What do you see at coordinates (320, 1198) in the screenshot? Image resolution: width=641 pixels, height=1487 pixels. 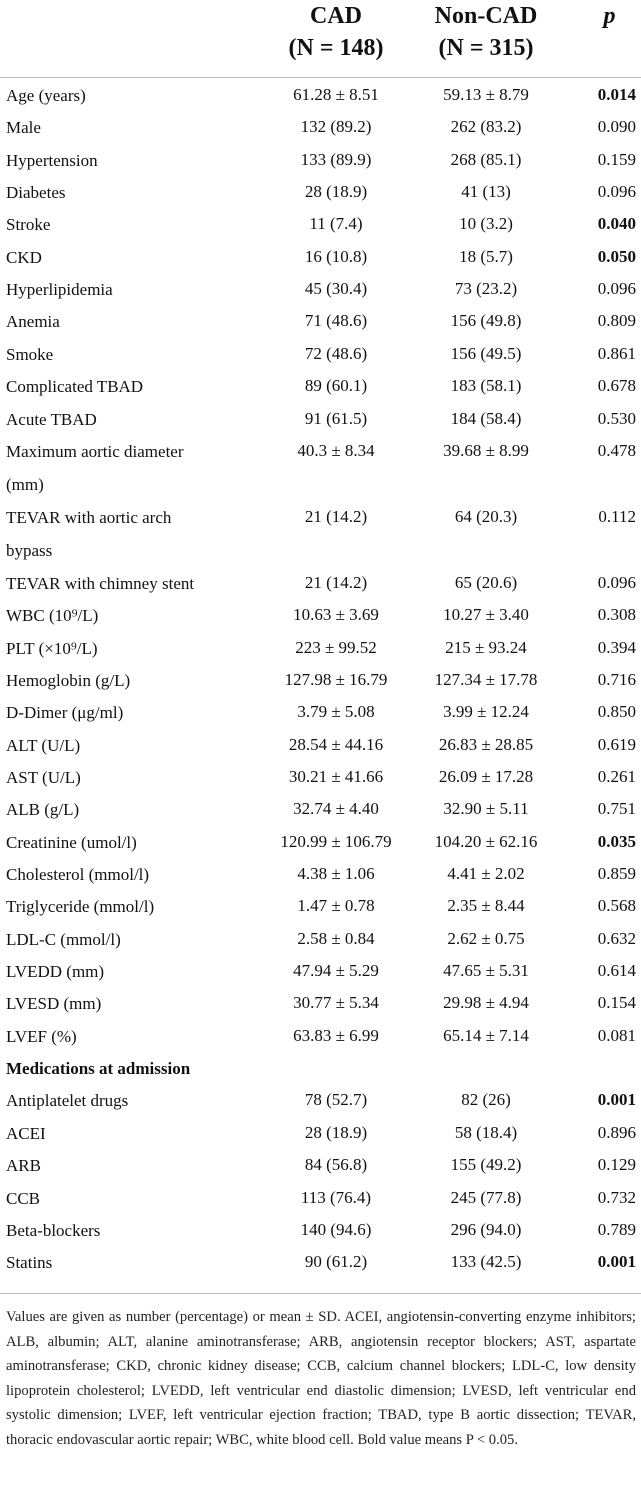 I see `table-row: CCB 113 (76.4) 245 (77.8) 0.732` at bounding box center [320, 1198].